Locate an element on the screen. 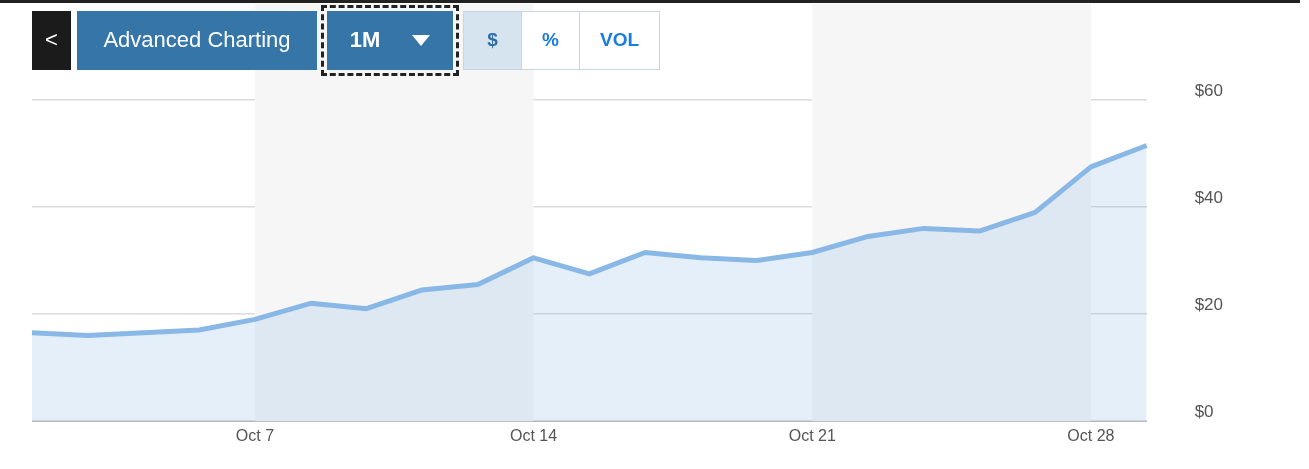 The width and height of the screenshot is (1309, 469). text: 1M is located at coordinates (365, 40).